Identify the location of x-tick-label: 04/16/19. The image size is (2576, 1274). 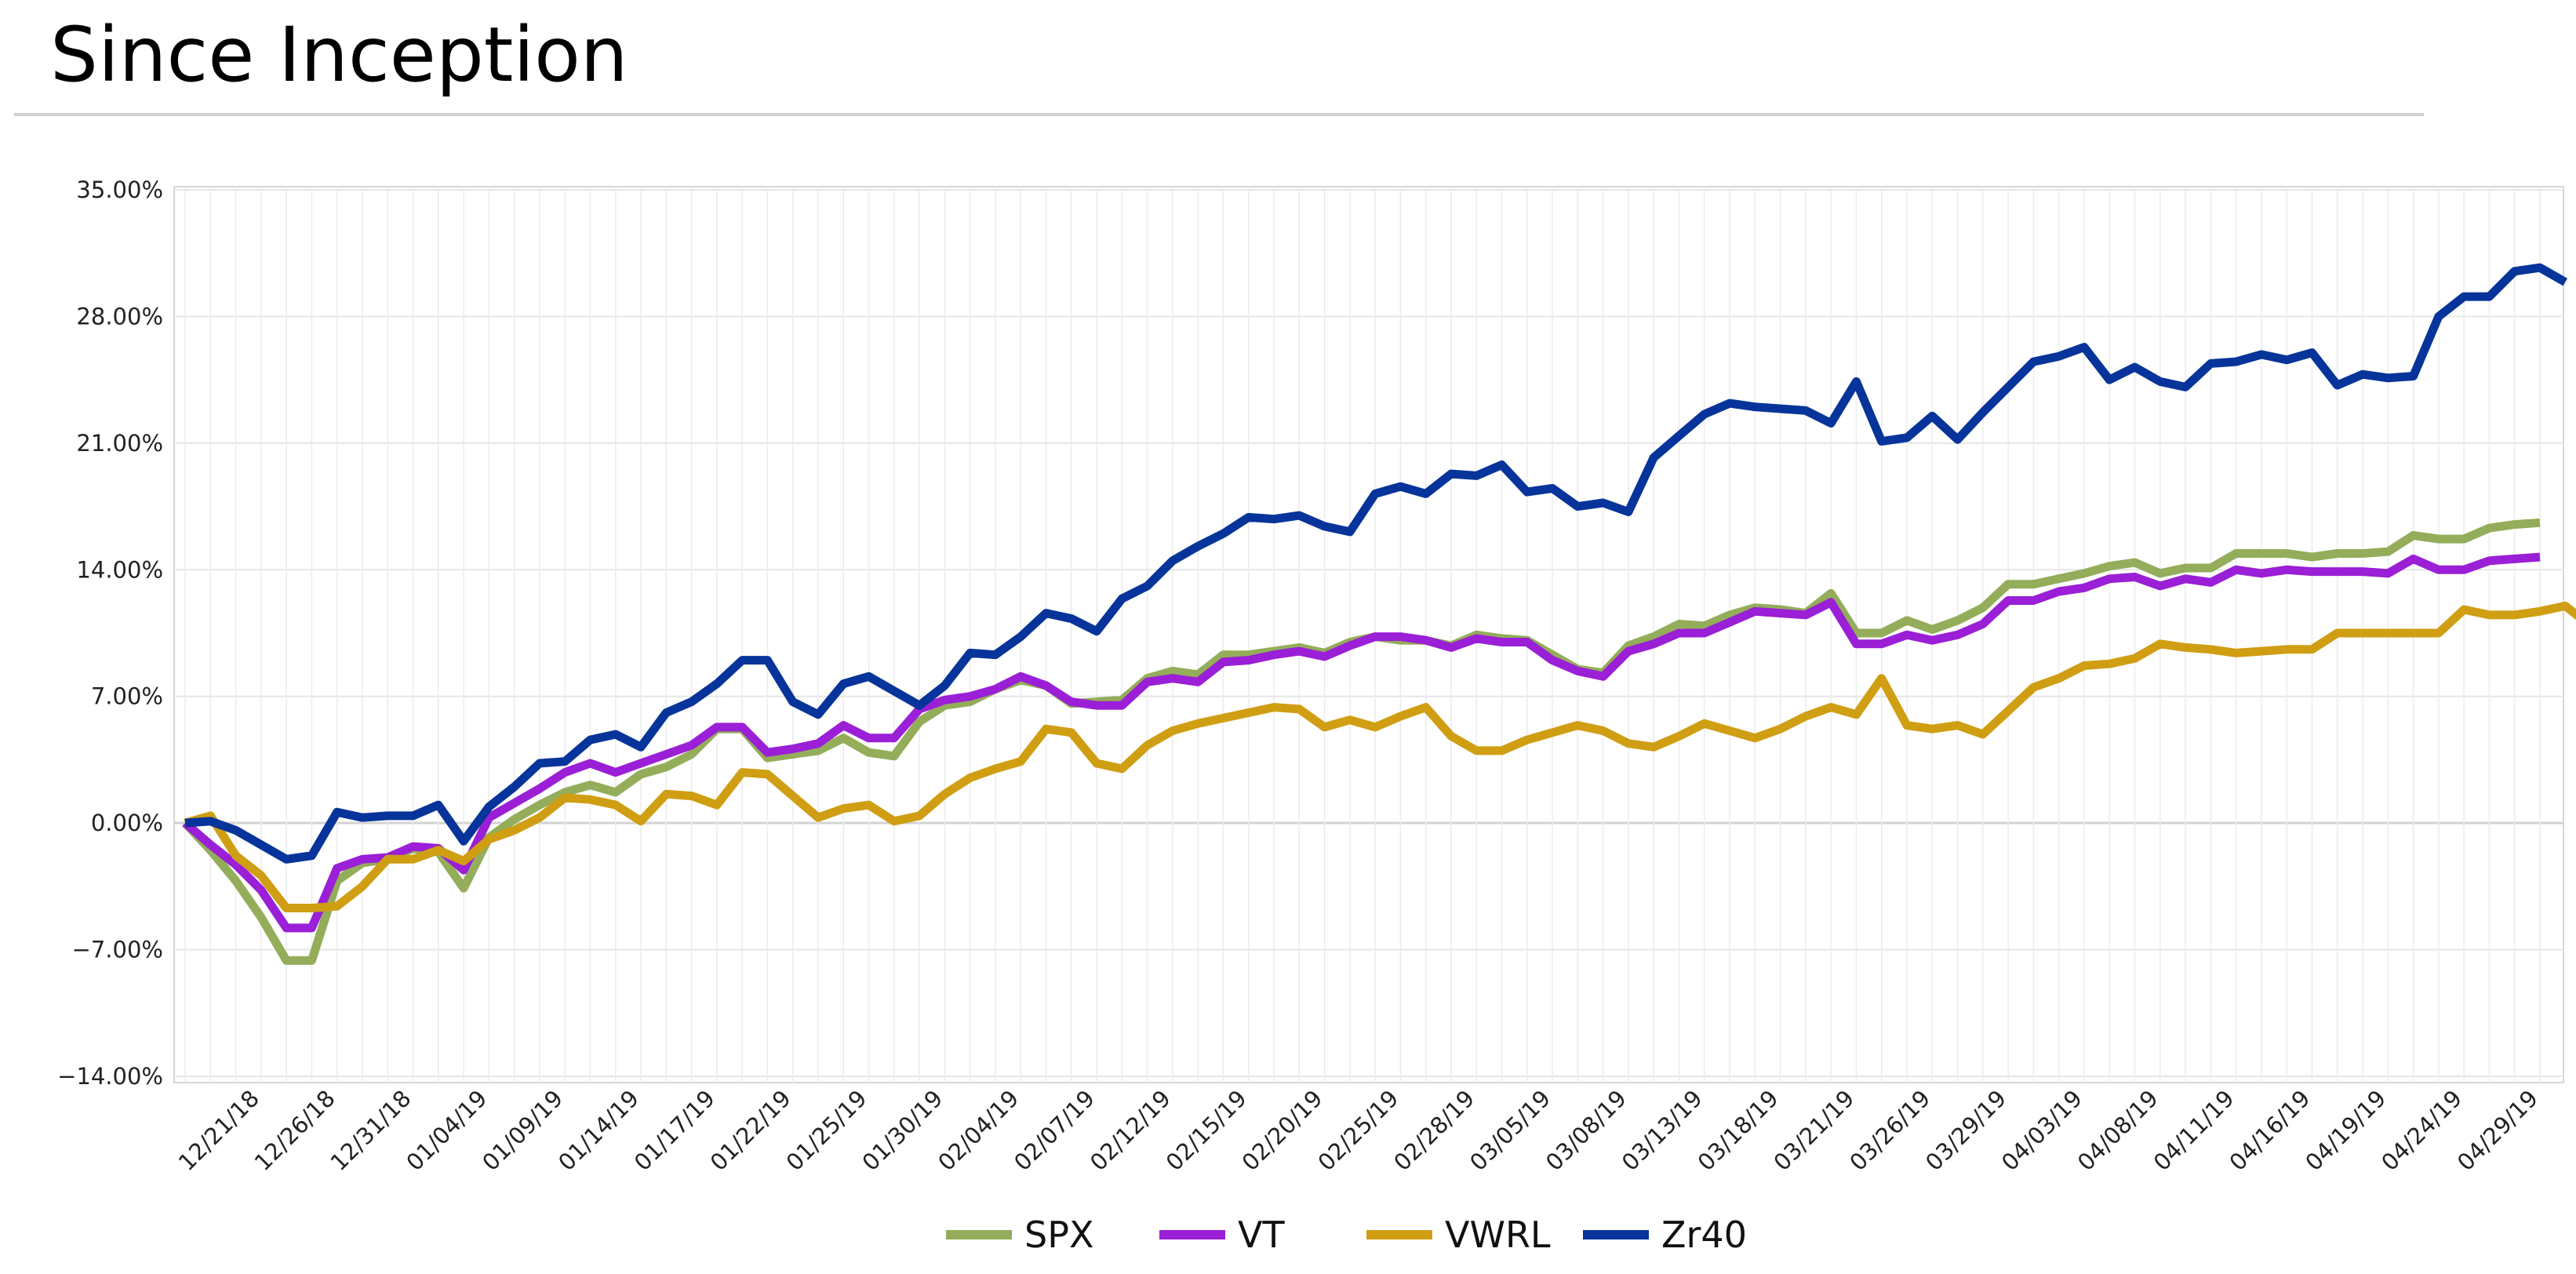
(2269, 1130).